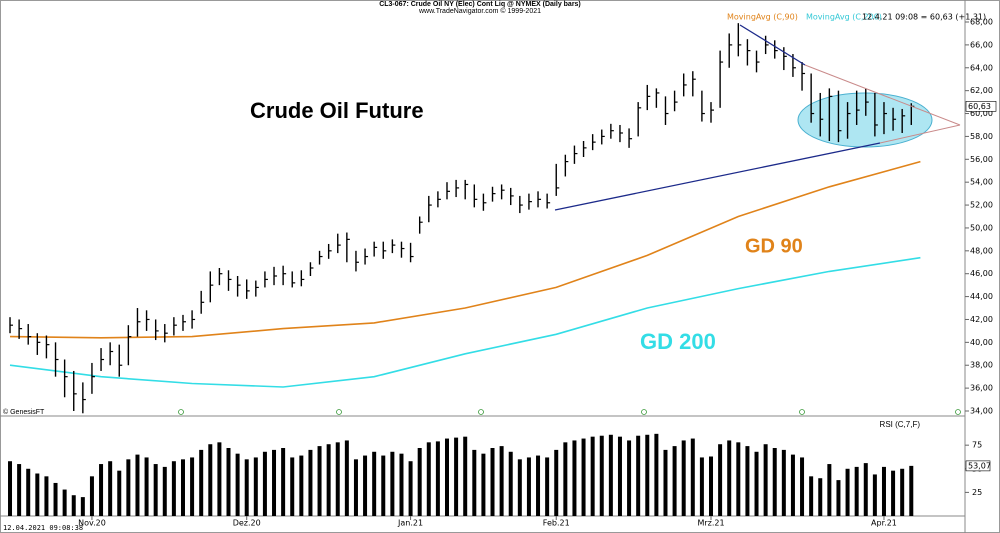 This screenshot has height=533, width=1000. I want to click on x-tick-label: Mrz.21, so click(710, 523).